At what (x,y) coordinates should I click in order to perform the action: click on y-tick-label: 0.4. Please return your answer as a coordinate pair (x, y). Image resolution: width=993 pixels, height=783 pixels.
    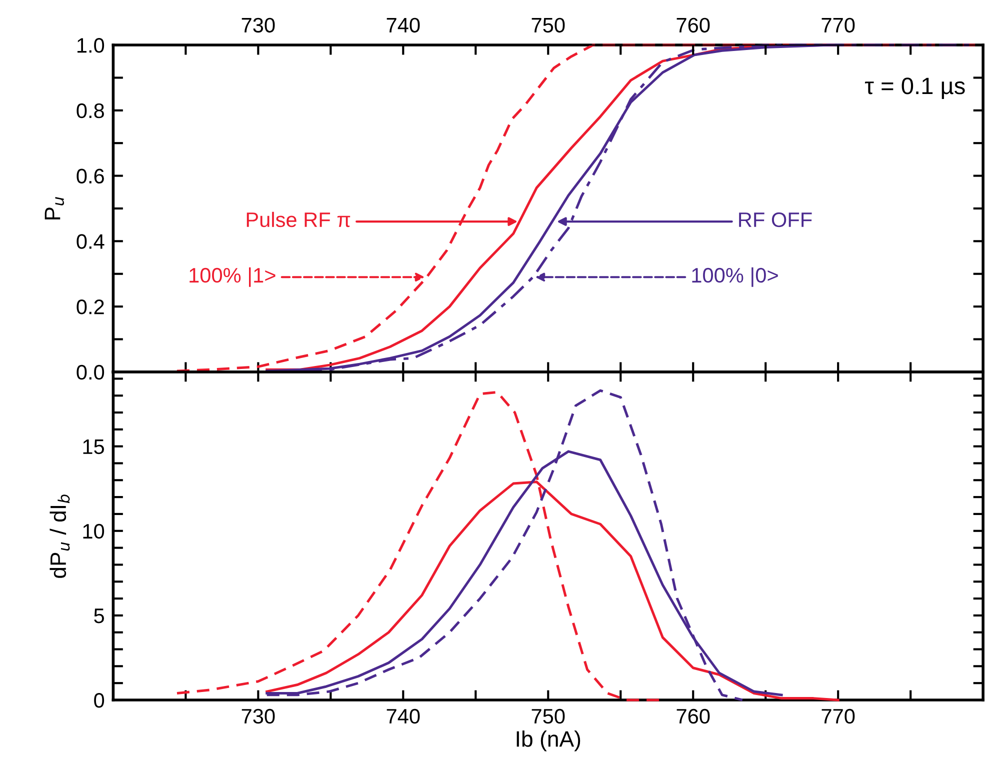
    Looking at the image, I should click on (90, 241).